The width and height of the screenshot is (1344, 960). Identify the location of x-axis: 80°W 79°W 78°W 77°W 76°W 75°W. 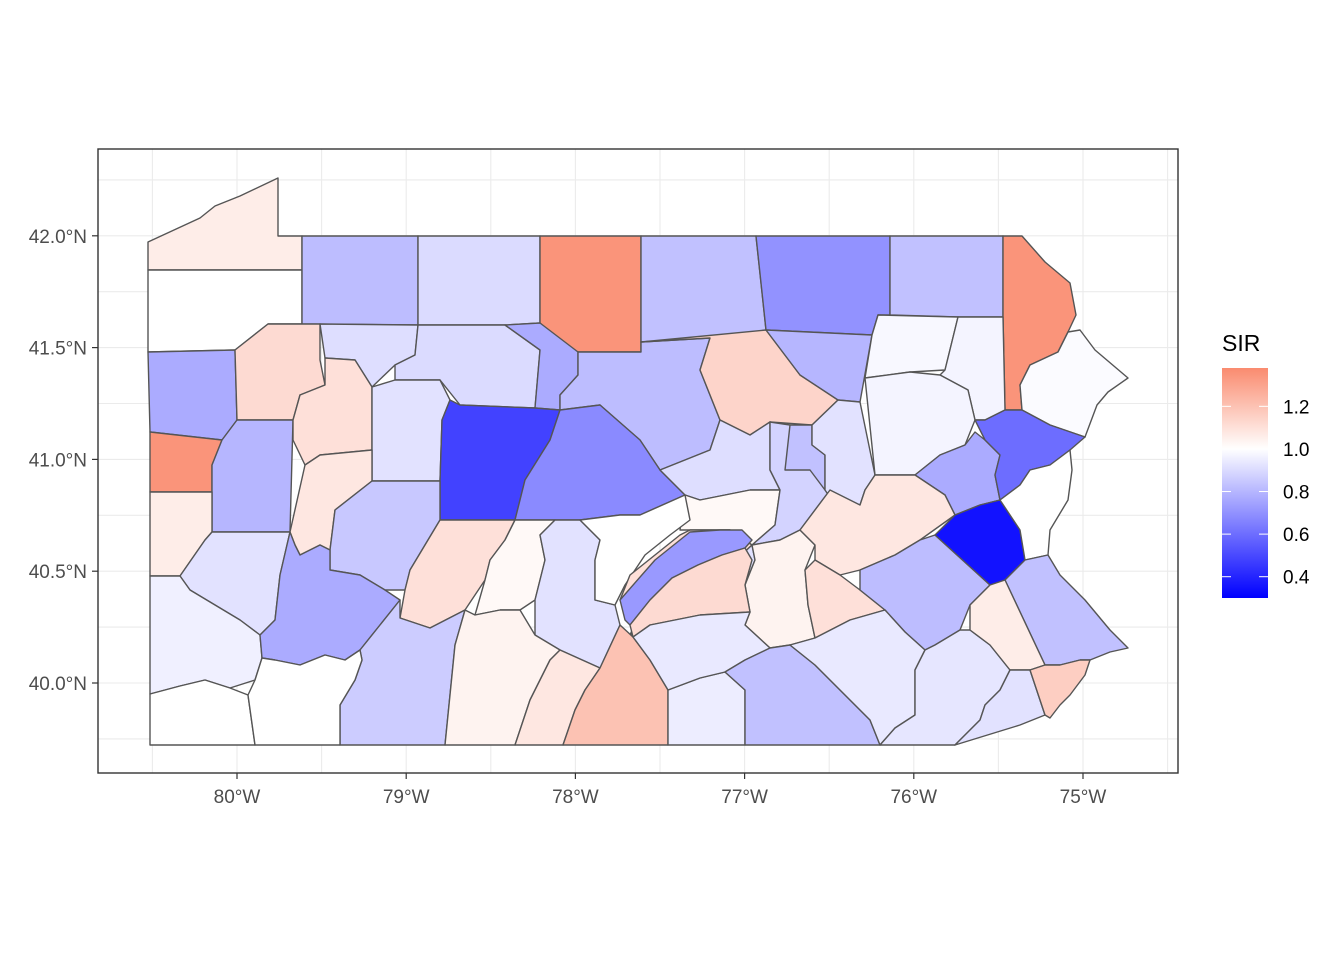
(660, 790).